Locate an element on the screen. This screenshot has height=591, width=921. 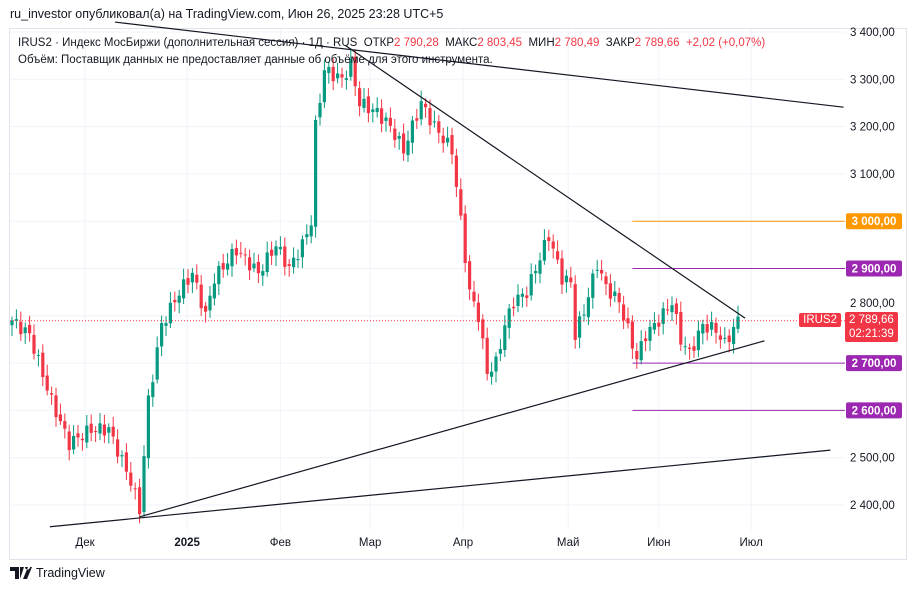
level-2700-label: 2 700,00 is located at coordinates (874, 364).